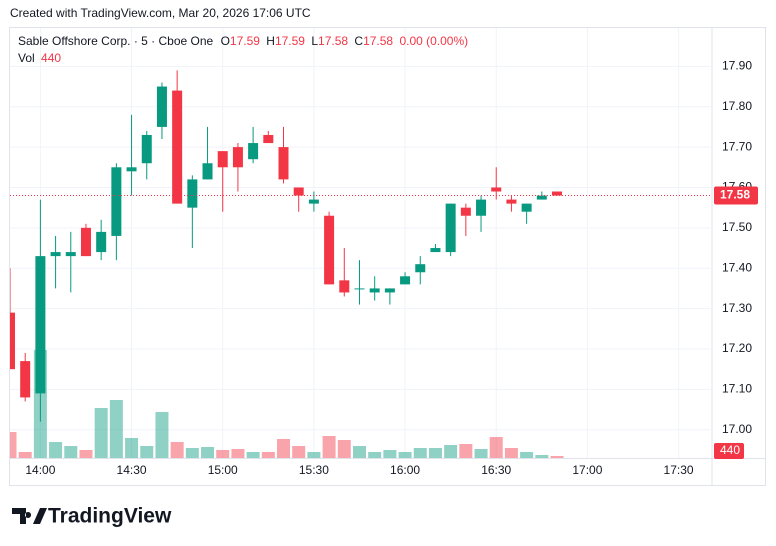 This screenshot has width=776, height=546. Describe the element at coordinates (270, 41) in the screenshot. I see `ohlc-label: H` at that location.